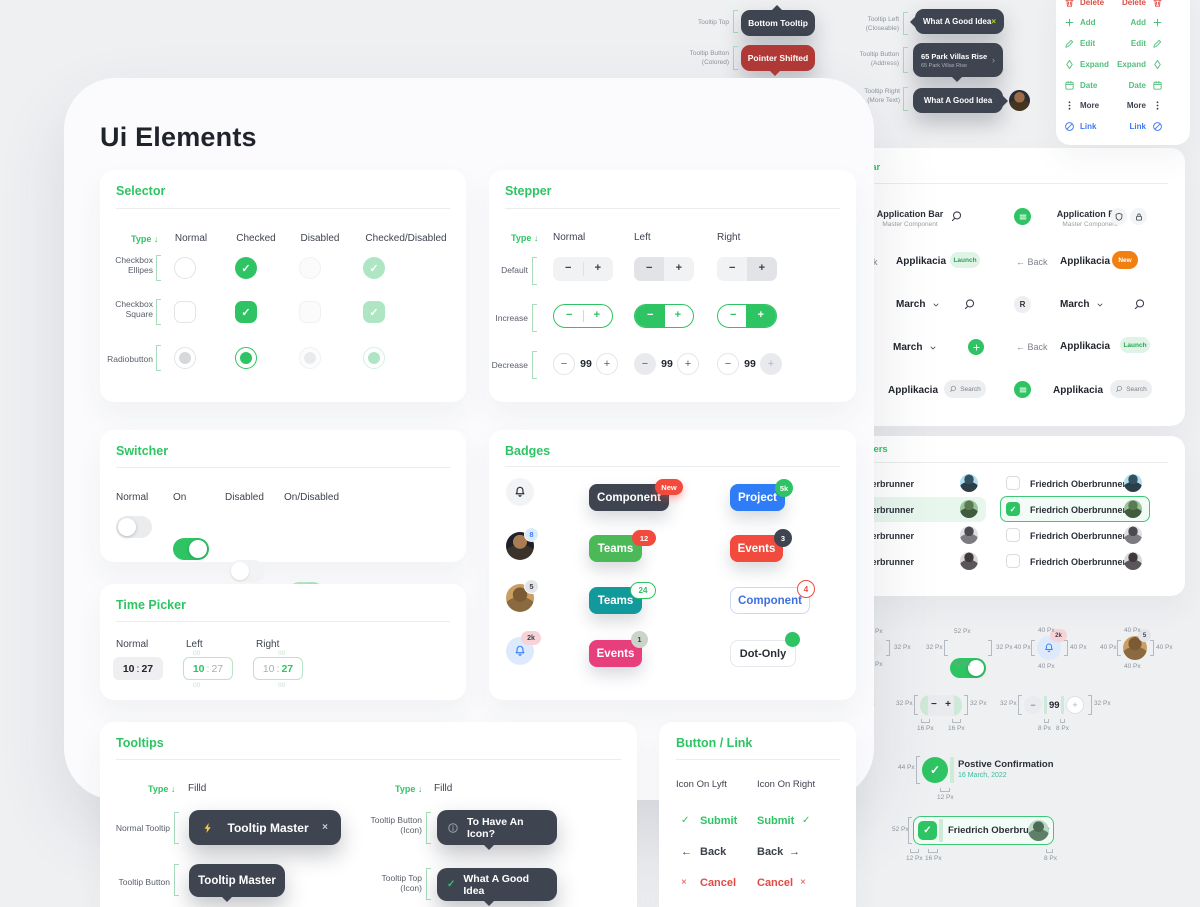  I want to click on switch-on, so click(191, 549).